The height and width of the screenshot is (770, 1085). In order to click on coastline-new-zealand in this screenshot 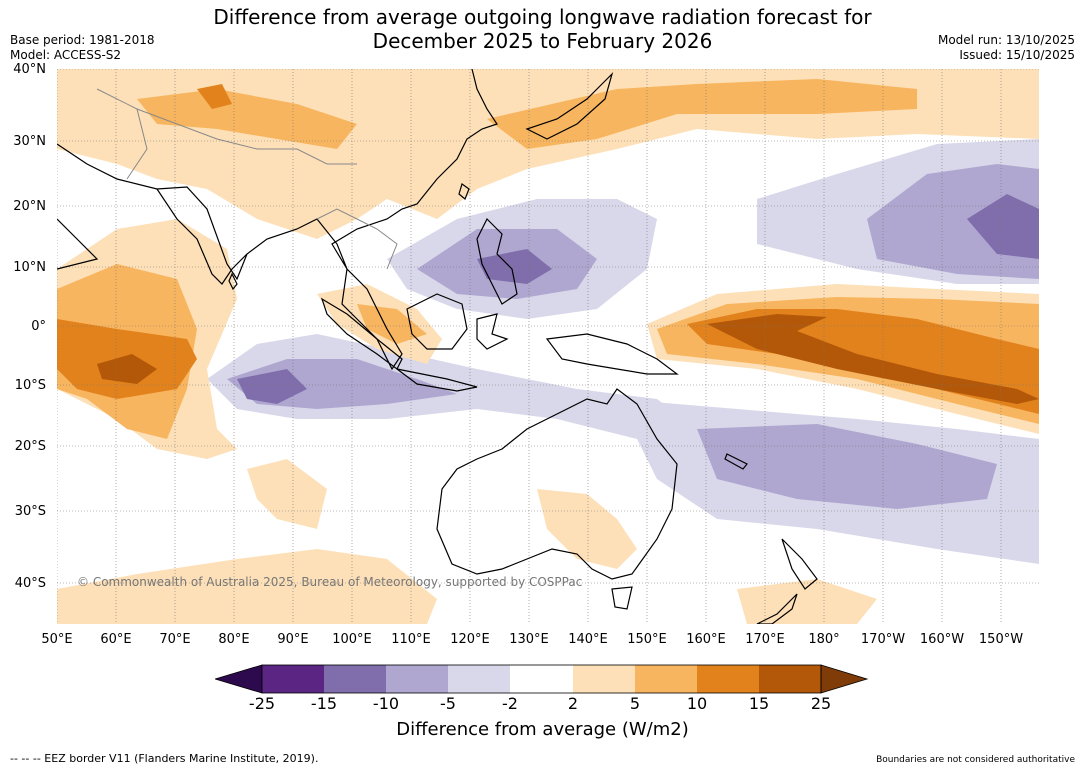, I will do `click(787, 581)`.